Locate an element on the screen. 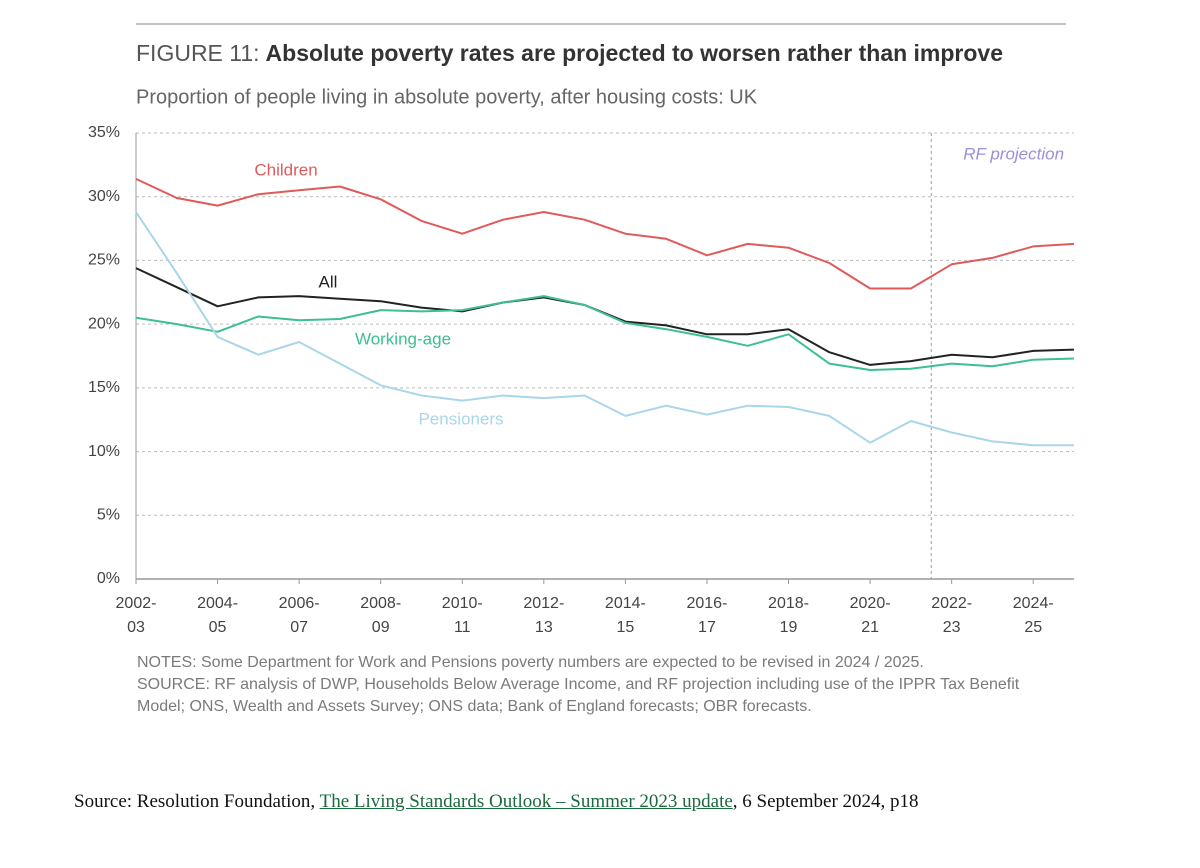 This screenshot has width=1200, height=868. x-tick-label: 2008- is located at coordinates (380, 603).